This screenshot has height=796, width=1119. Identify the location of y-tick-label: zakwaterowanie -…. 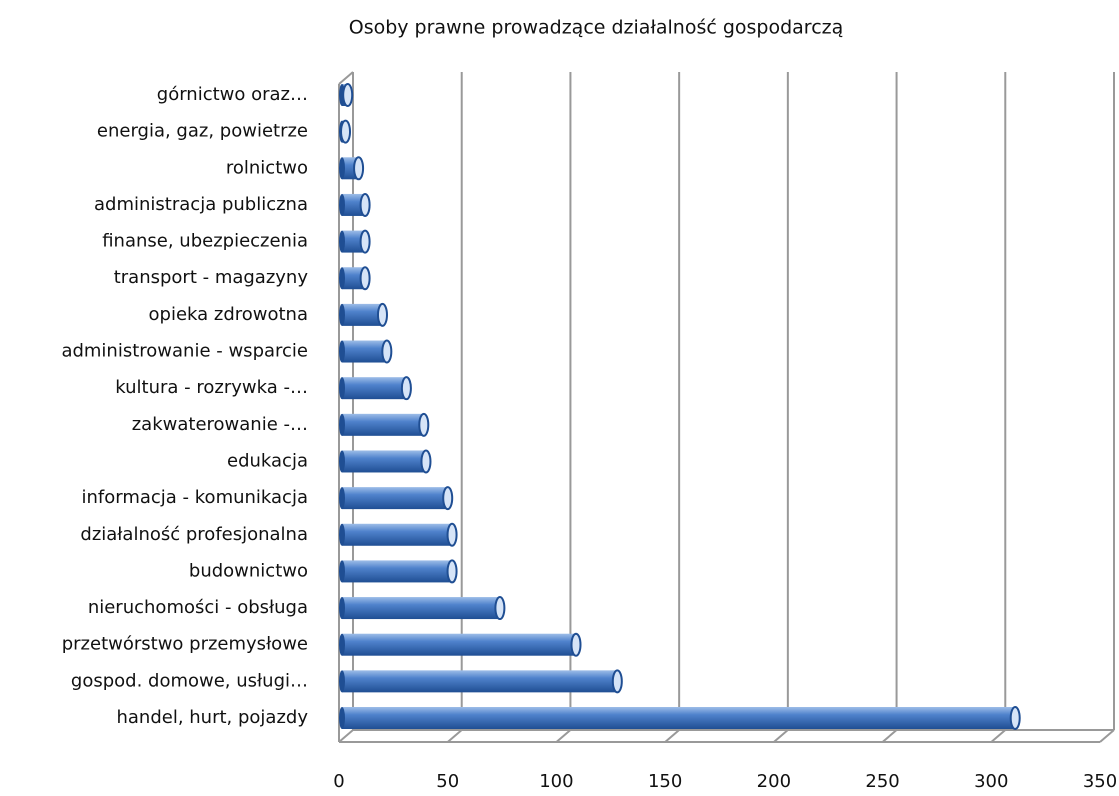
(220, 424).